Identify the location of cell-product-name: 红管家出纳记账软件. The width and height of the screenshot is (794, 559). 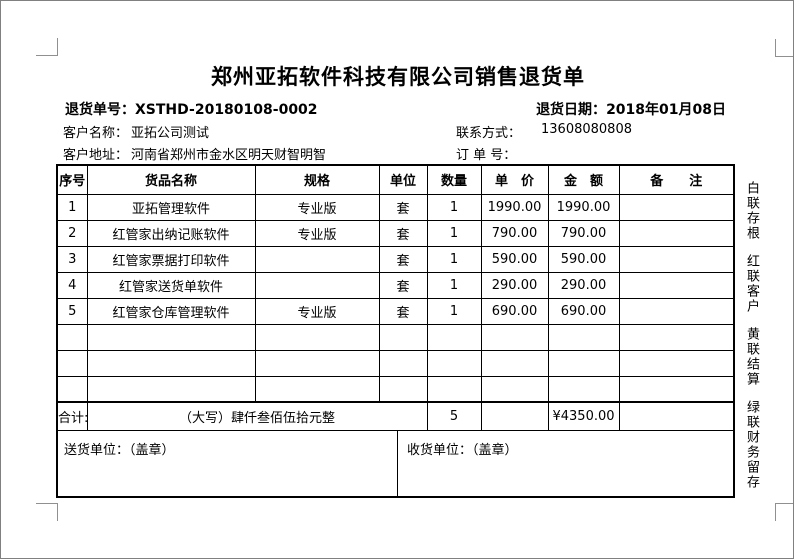
(171, 233).